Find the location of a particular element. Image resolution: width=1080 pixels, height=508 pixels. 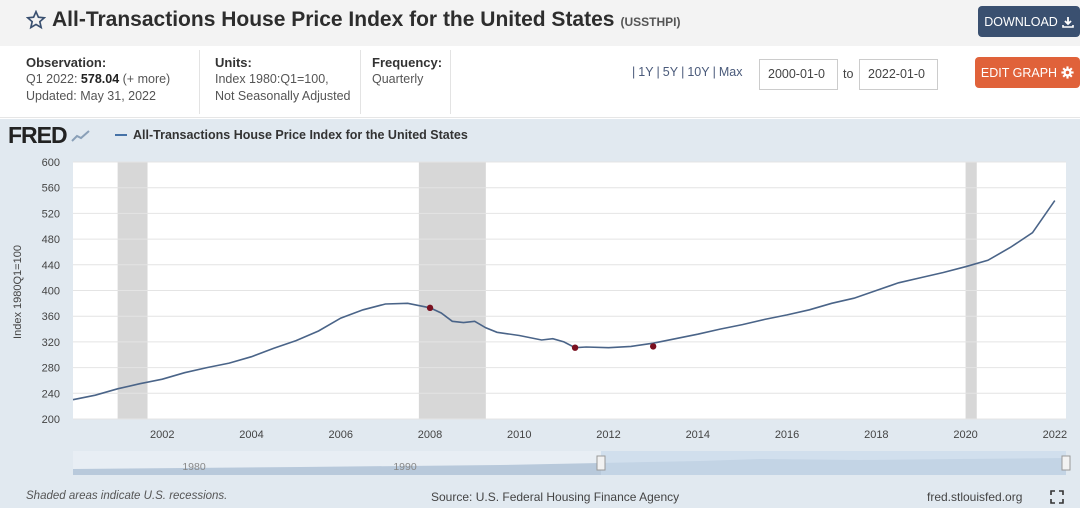

y-tick-label: 560 is located at coordinates (51, 189).